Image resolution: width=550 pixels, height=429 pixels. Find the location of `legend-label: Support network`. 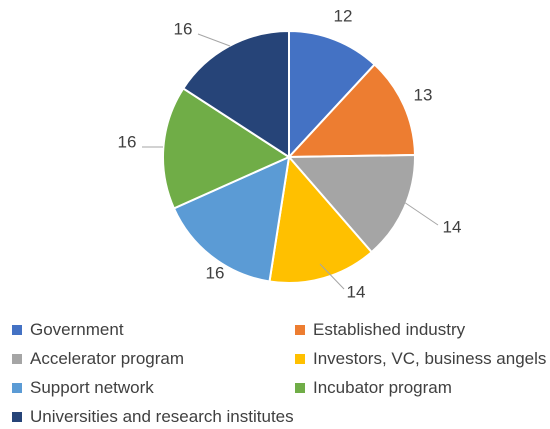

legend-label: Support network is located at coordinates (92, 387).